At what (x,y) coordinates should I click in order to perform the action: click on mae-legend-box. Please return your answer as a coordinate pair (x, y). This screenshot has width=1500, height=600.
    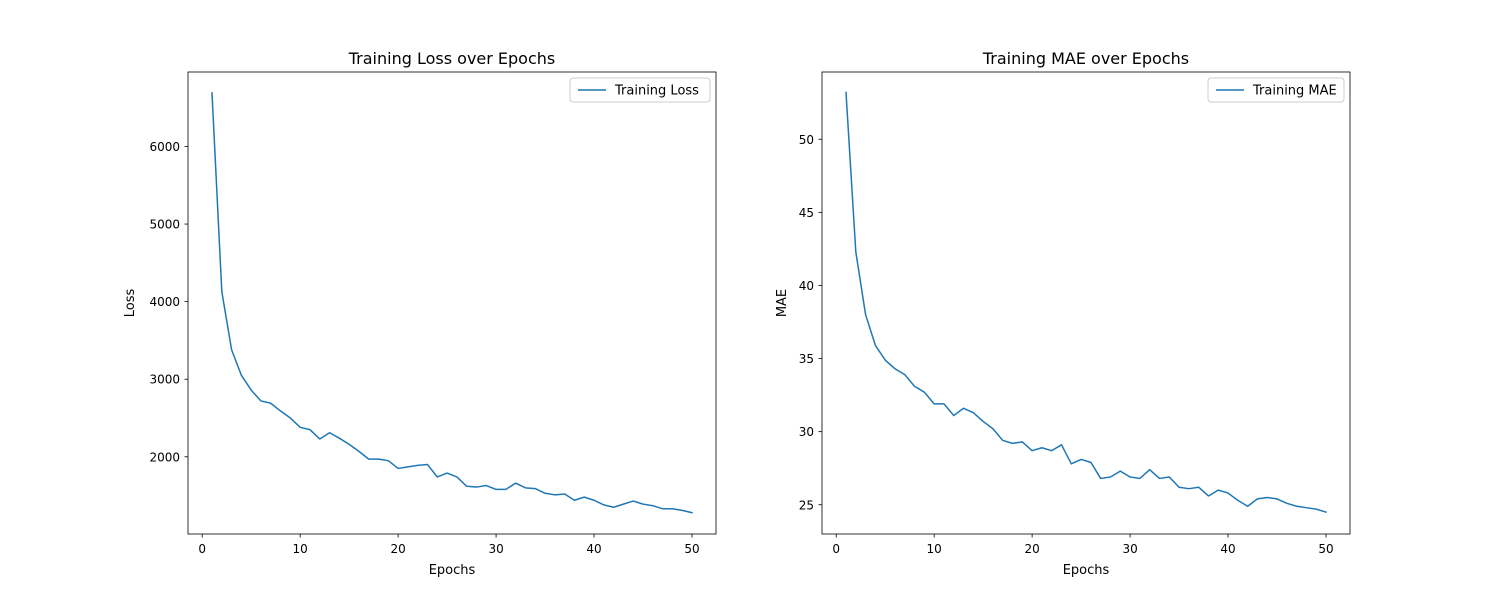
    Looking at the image, I should click on (1276, 90).